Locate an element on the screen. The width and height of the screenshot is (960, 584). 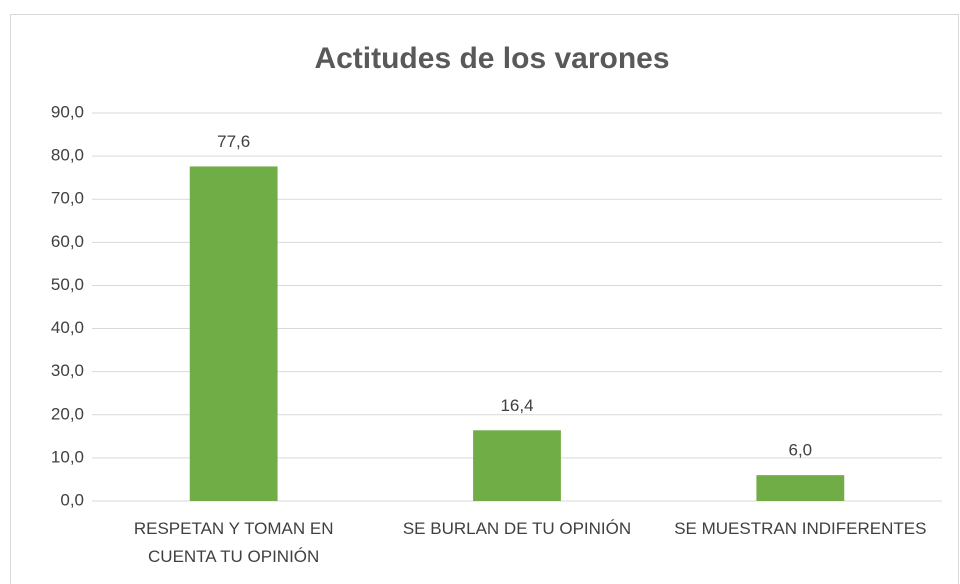
y-tick-label: 0,0 is located at coordinates (72, 499).